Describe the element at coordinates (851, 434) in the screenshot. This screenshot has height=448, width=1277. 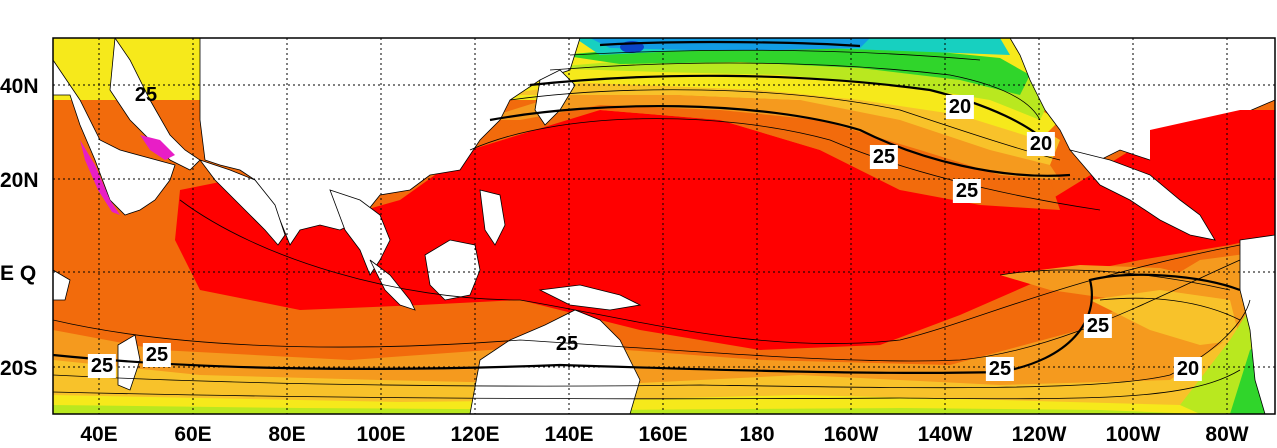
I see `lon-label-160w: 160W` at that location.